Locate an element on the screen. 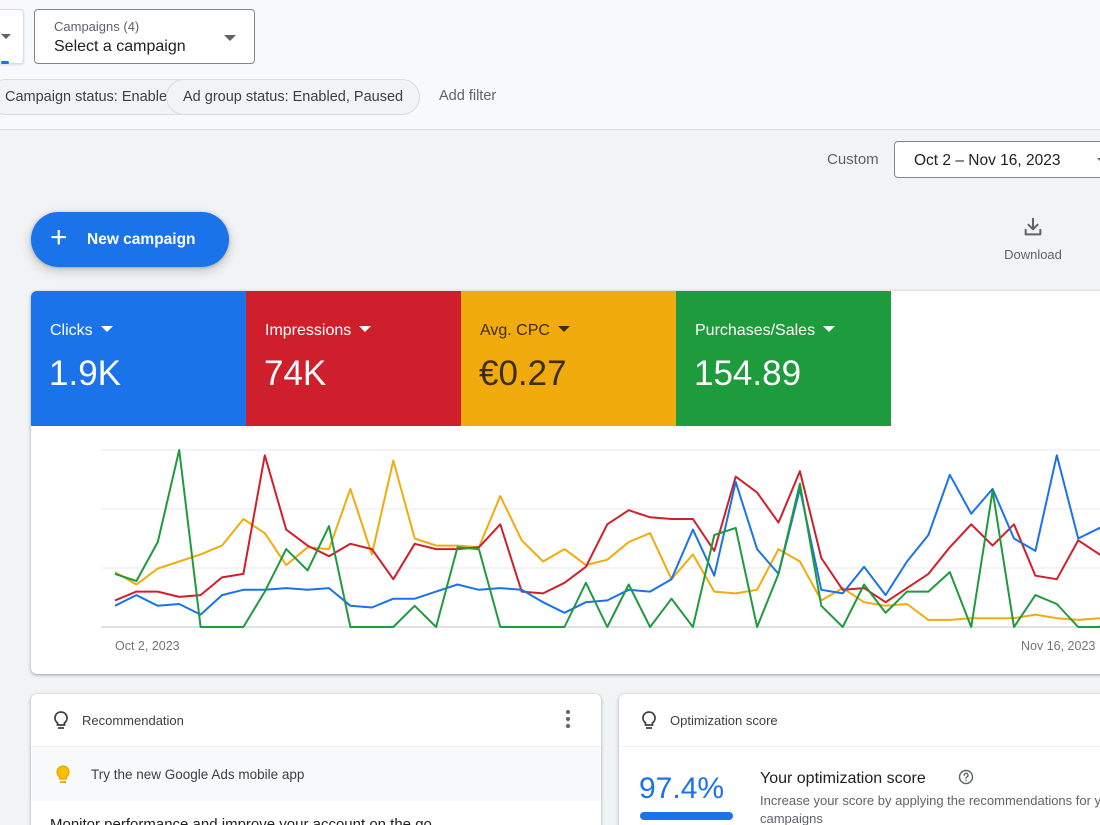 The image size is (1100, 825). metric-value: 74K is located at coordinates (295, 373).